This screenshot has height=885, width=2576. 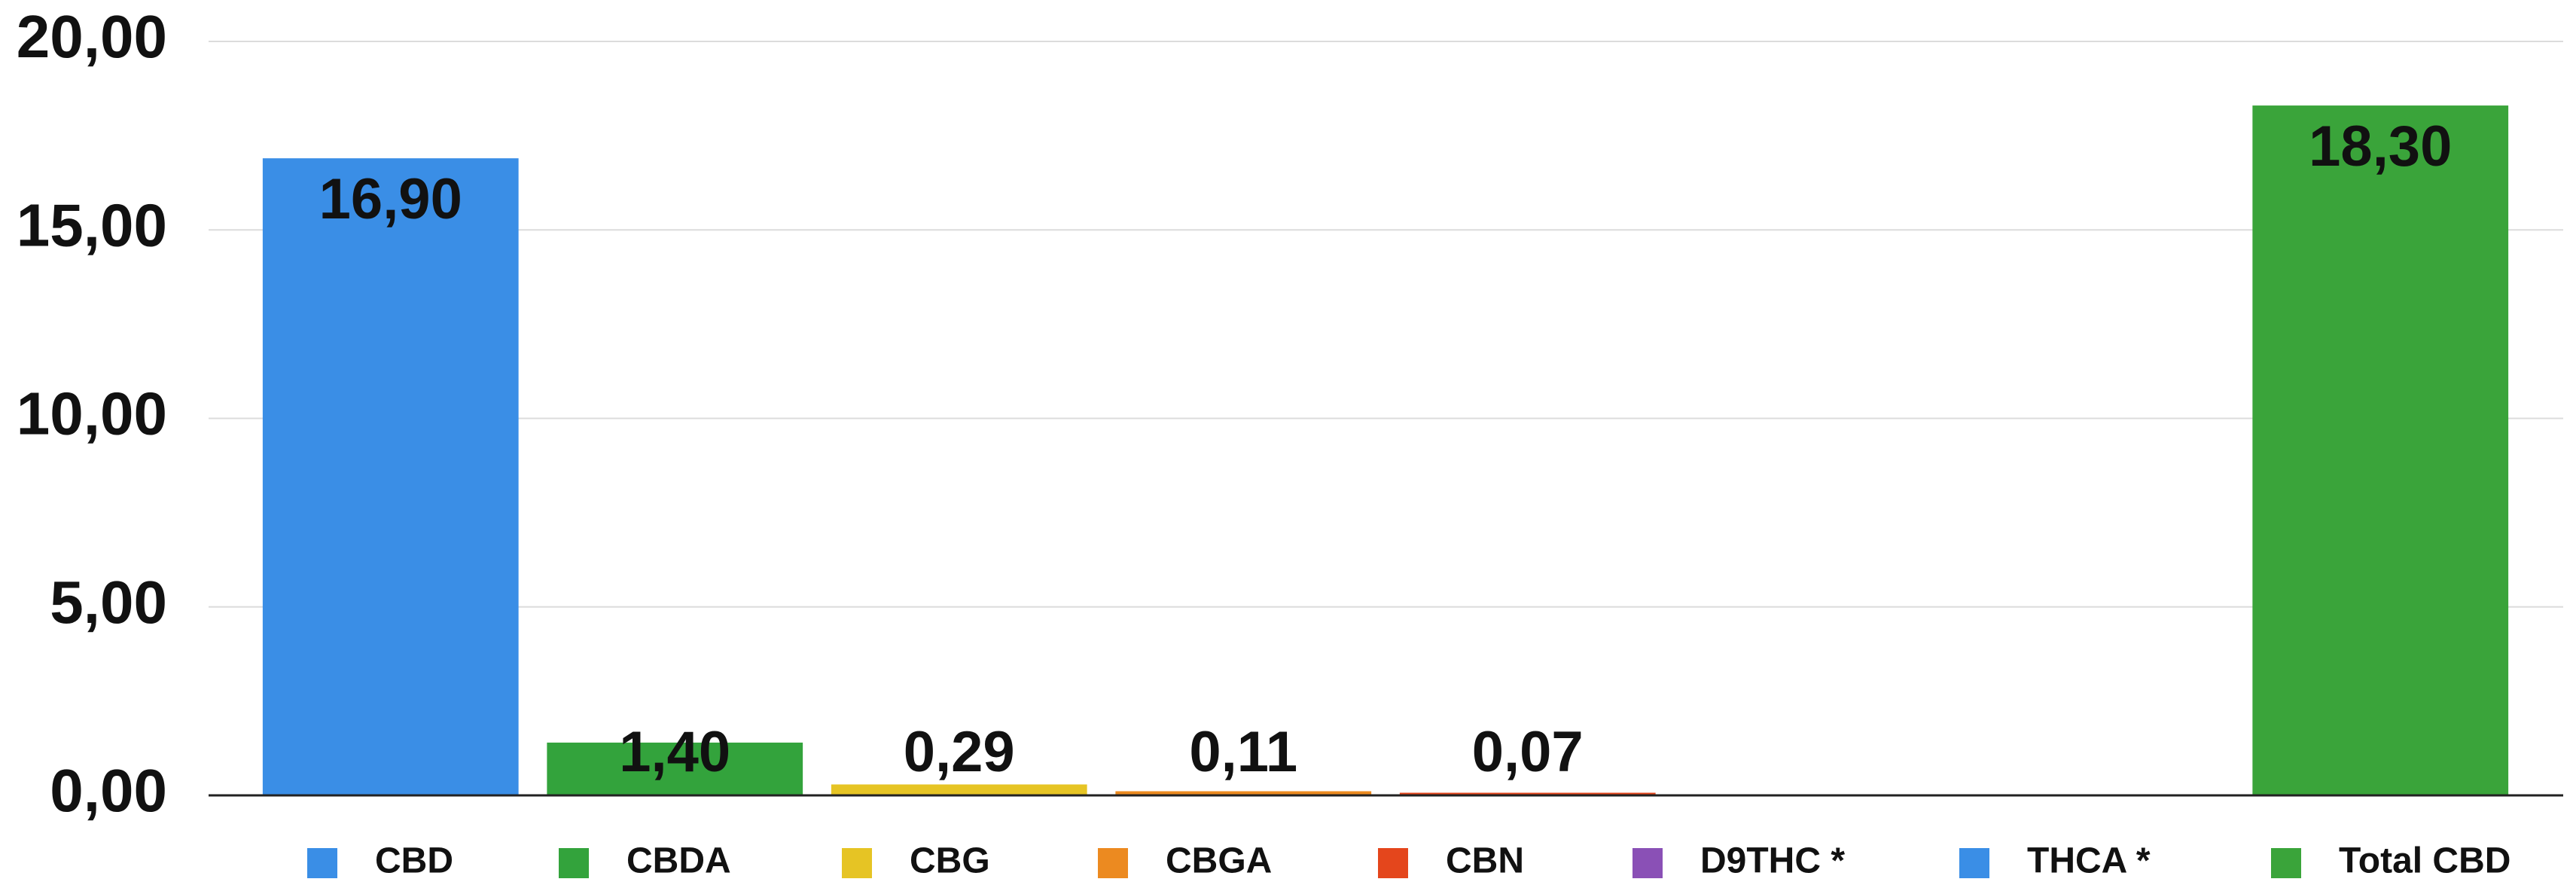 I want to click on legend-label: THCA *, so click(x=2089, y=861).